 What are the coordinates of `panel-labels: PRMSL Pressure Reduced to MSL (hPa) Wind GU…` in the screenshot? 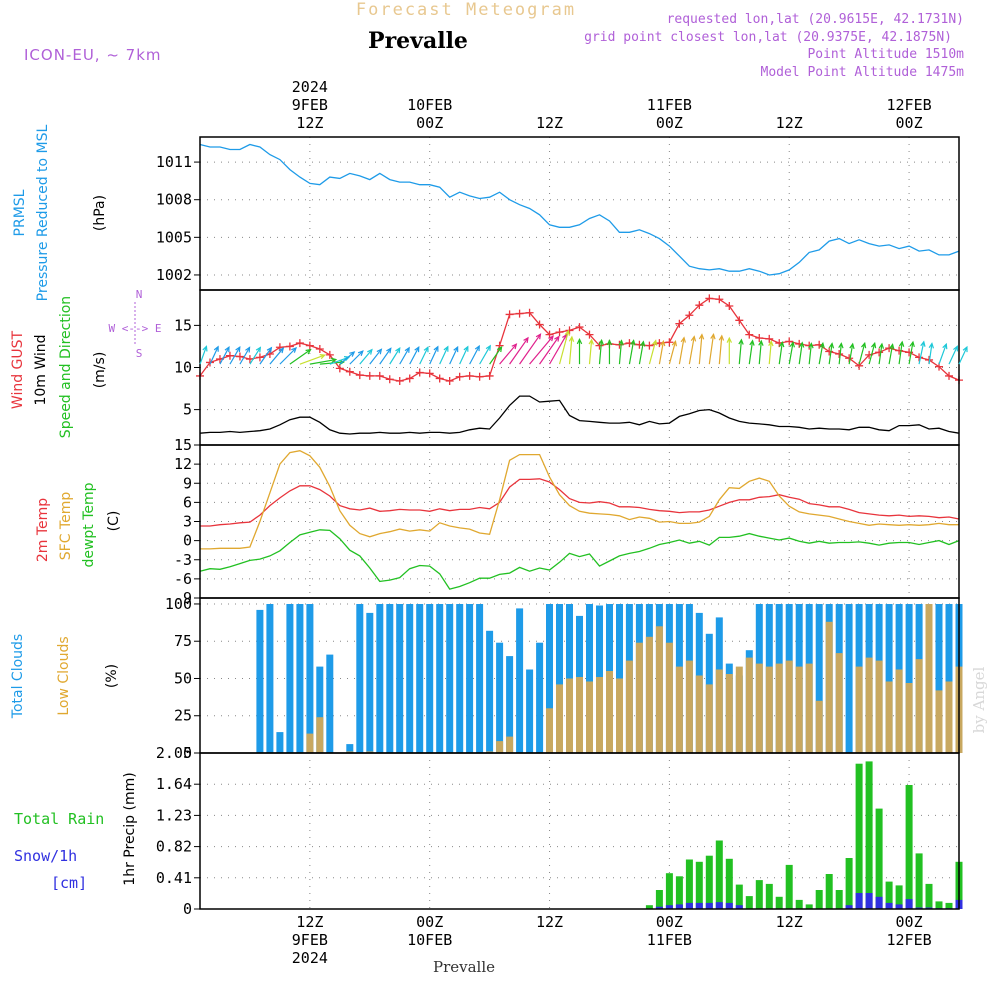 It's located at (85, 508).